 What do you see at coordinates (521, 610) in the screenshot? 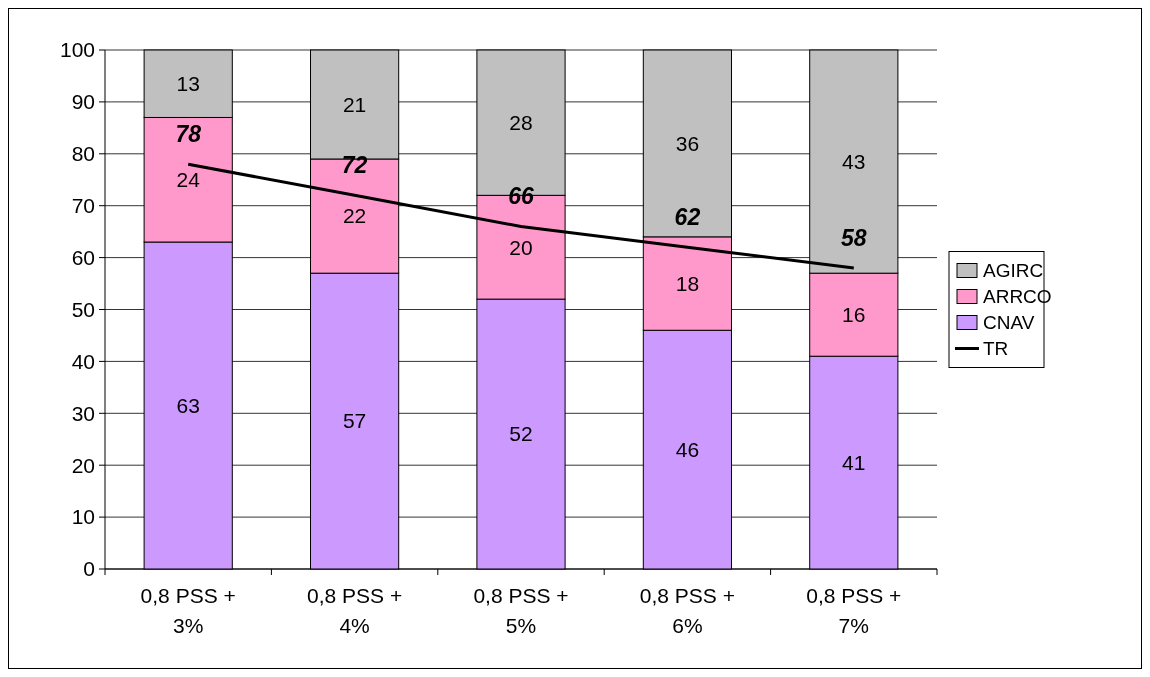
I see `x-tick-label: 0,8 PSS + 5%` at bounding box center [521, 610].